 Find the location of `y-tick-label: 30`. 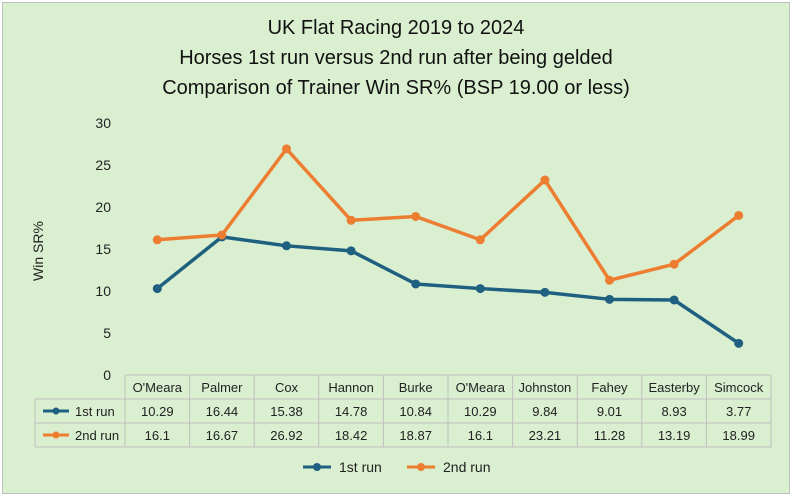

y-tick-label: 30 is located at coordinates (103, 123).